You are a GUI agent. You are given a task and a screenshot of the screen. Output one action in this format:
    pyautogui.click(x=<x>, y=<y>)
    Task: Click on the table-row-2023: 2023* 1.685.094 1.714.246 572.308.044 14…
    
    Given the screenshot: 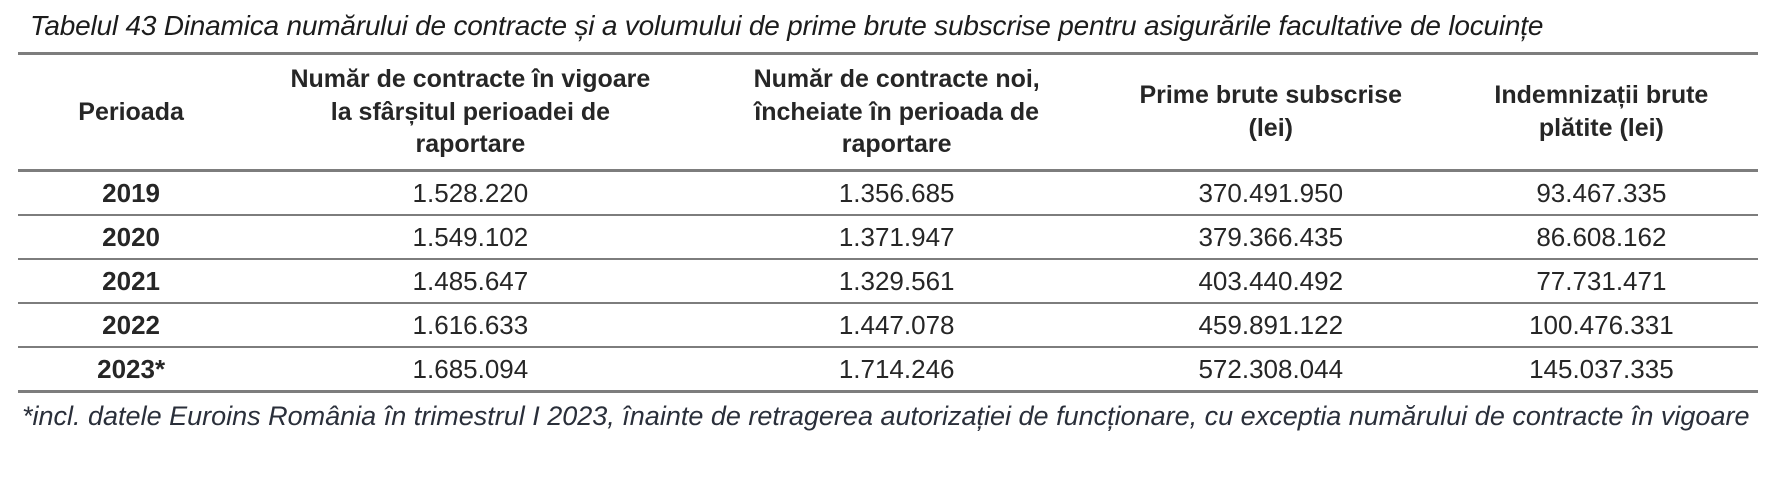 What is the action you would take?
    pyautogui.click(x=888, y=369)
    